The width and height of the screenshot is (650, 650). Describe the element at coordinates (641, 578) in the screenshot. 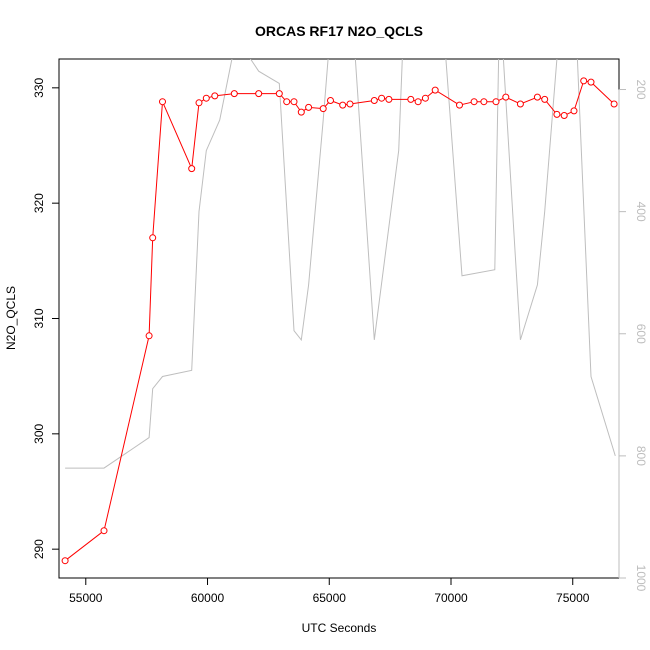

I see `right-tick-label: 1000` at that location.